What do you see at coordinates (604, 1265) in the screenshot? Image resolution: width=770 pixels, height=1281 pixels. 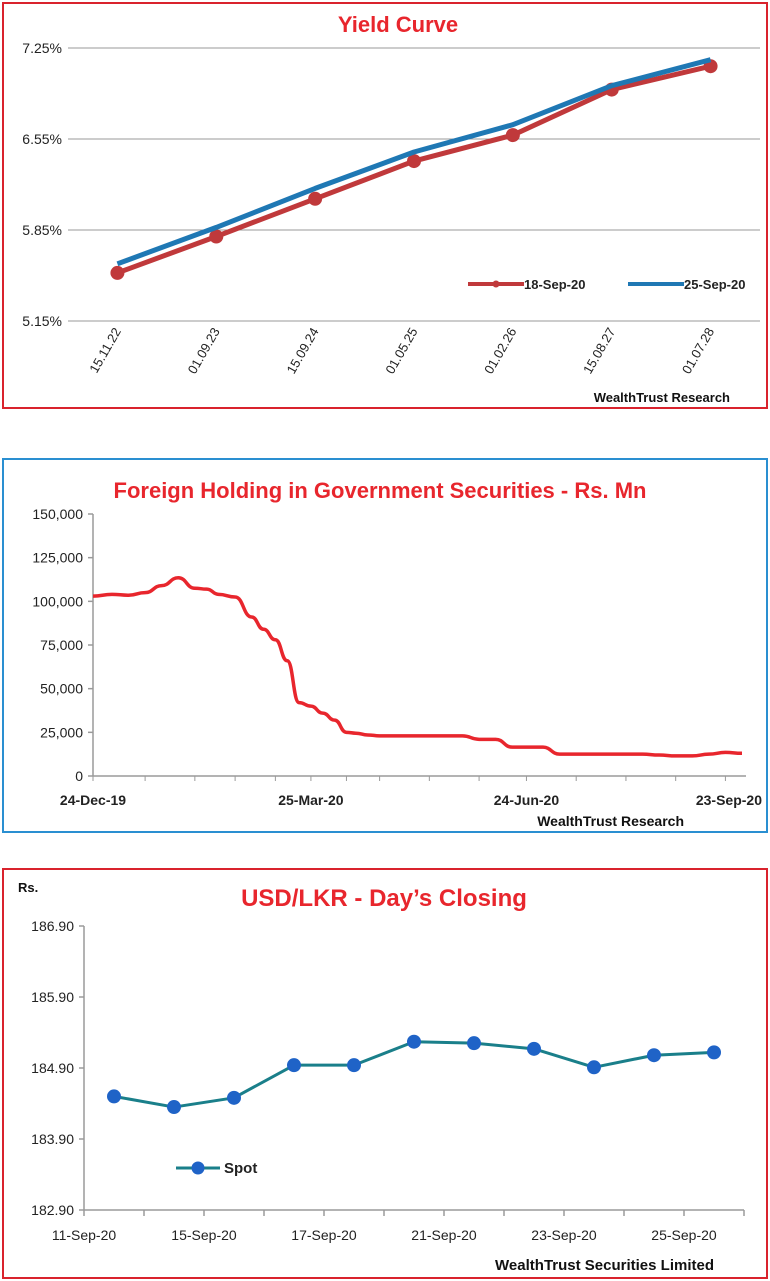 I see `chart-source: WealthTrust Securities Limited` at bounding box center [604, 1265].